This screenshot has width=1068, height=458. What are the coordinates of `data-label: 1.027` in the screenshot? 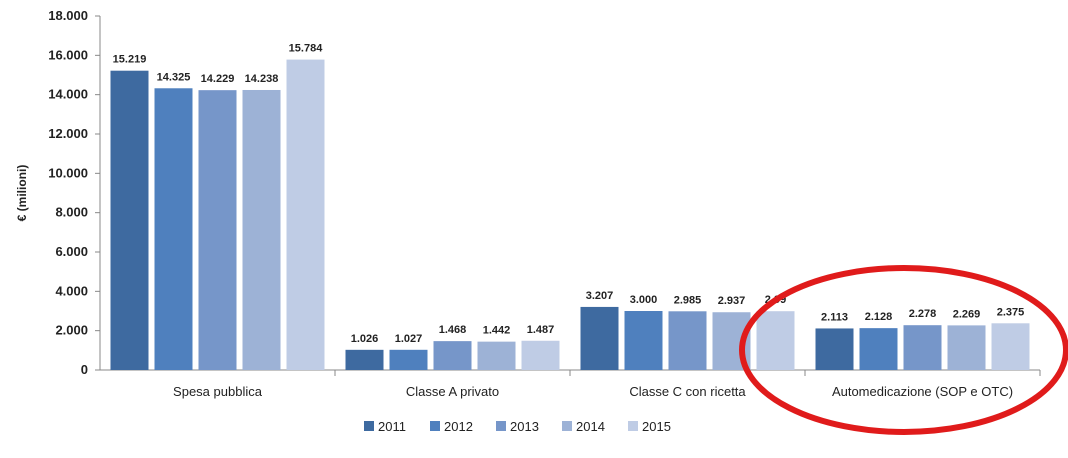 It's located at (409, 339).